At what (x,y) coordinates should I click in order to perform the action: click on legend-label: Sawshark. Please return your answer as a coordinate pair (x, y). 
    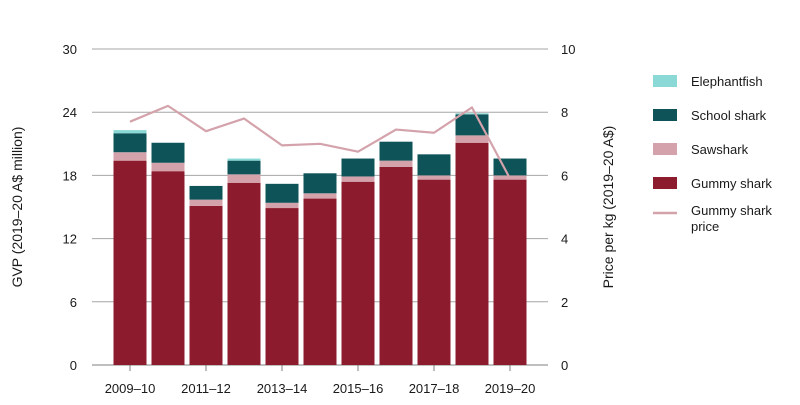
    Looking at the image, I should click on (720, 149).